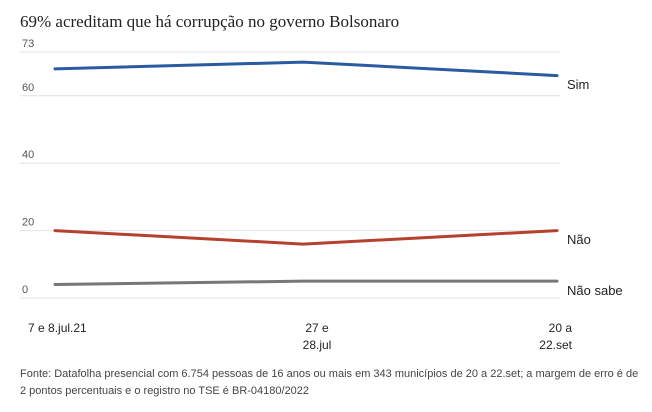 The height and width of the screenshot is (412, 652). I want to click on x-tick-label: 22.set, so click(555, 345).